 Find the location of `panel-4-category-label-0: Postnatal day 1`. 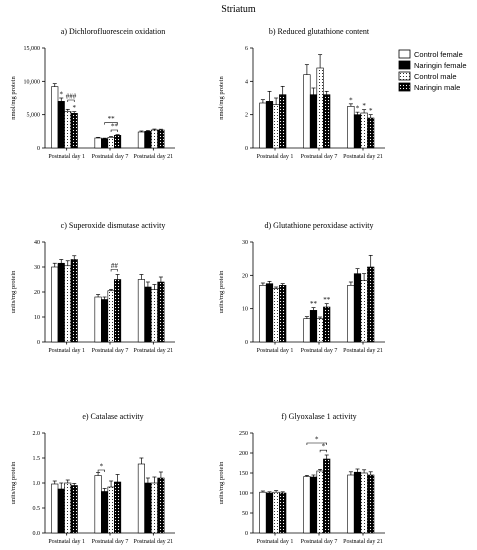

panel-4-category-label-0: Postnatal day 1 is located at coordinates (66, 542).